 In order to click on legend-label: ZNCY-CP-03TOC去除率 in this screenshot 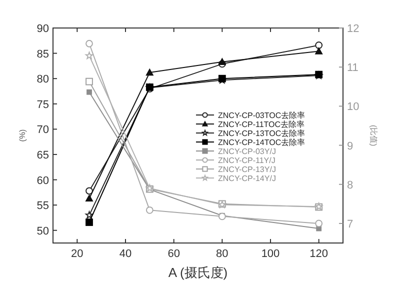, I will do `click(262, 115)`.